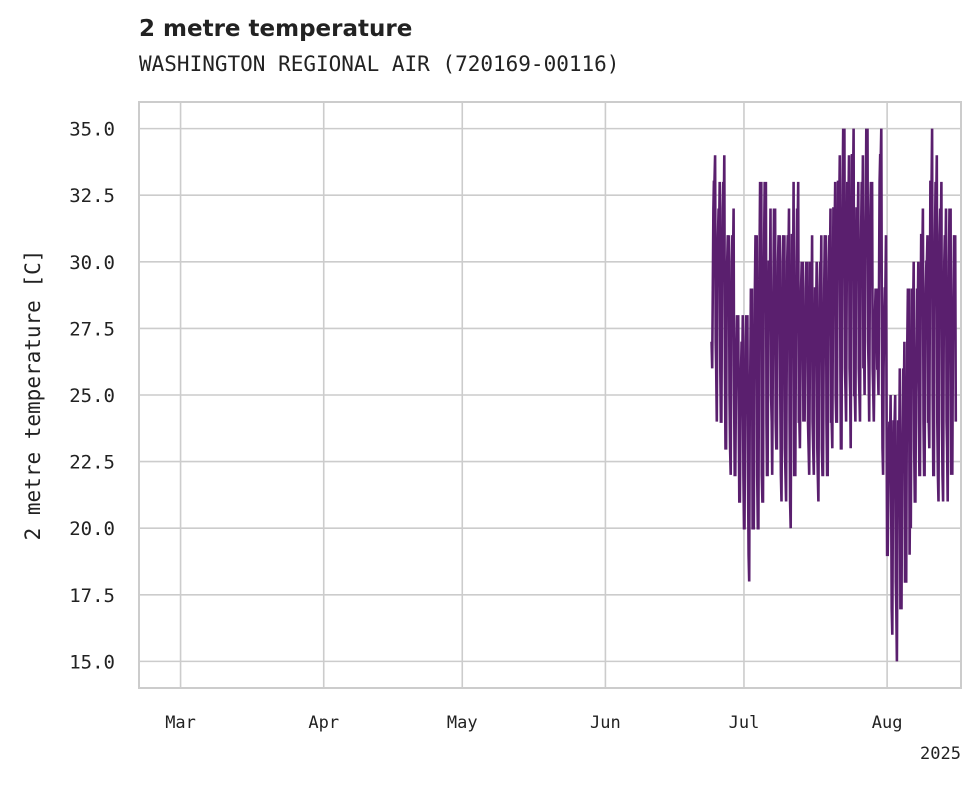 This screenshot has width=980, height=785. What do you see at coordinates (92, 529) in the screenshot?
I see `y-tick-label: 20.0` at bounding box center [92, 529].